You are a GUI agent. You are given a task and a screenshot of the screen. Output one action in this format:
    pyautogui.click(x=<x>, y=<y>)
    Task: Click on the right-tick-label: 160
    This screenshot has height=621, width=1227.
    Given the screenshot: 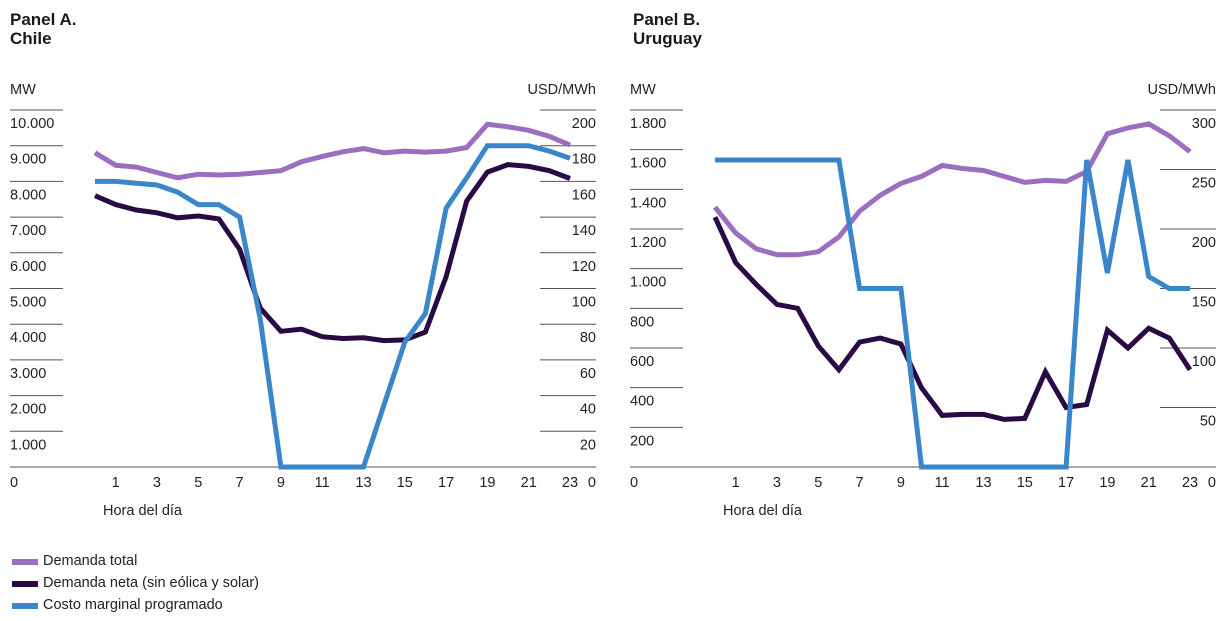 What is the action you would take?
    pyautogui.click(x=584, y=195)
    